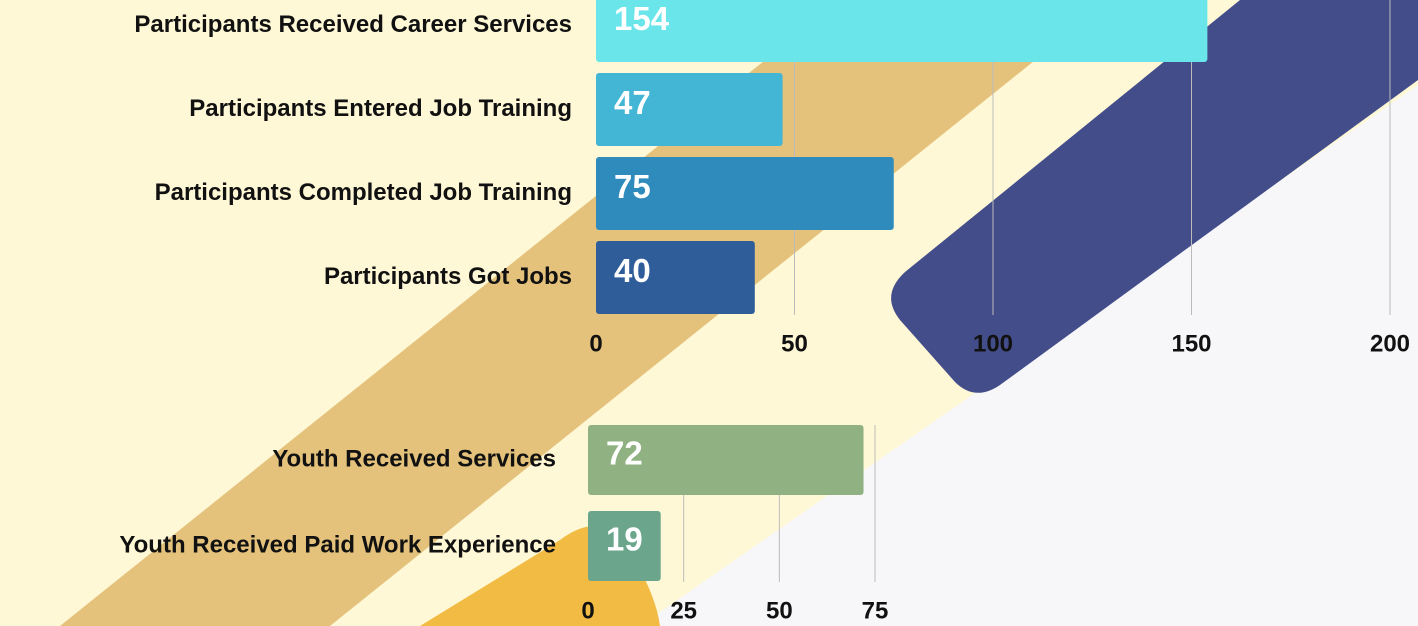 The width and height of the screenshot is (1418, 626). What do you see at coordinates (683, 610) in the screenshot?
I see `x-tick-label: 25` at bounding box center [683, 610].